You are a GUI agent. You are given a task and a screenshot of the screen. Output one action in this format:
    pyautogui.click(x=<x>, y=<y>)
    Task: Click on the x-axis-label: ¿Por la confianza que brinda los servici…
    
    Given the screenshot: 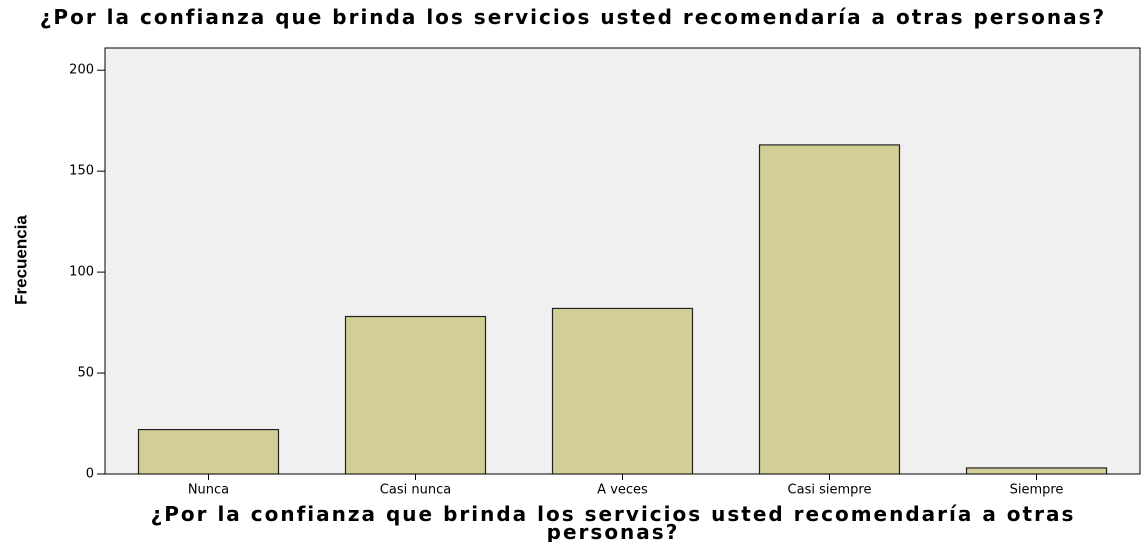 What is the action you would take?
    pyautogui.click(x=613, y=522)
    